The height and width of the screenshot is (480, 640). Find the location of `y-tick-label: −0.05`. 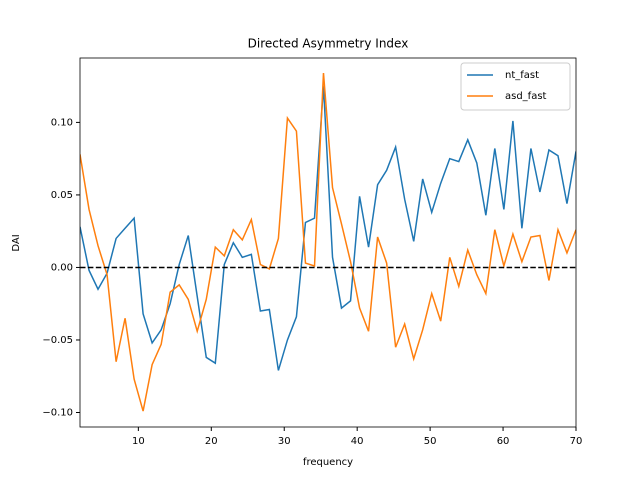

y-tick-label: −0.05 is located at coordinates (57, 340).